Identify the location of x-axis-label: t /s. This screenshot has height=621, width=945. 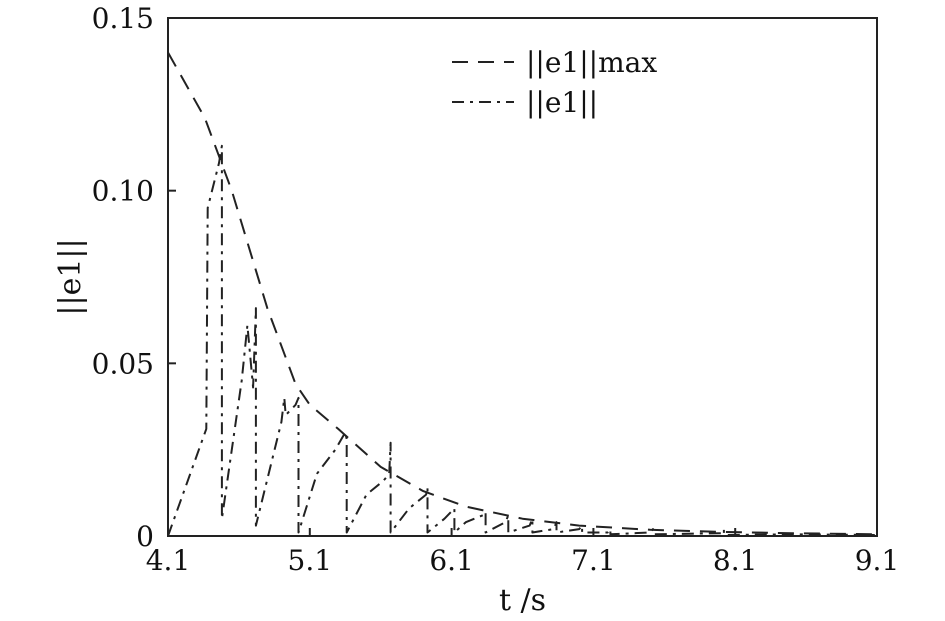
(522, 600).